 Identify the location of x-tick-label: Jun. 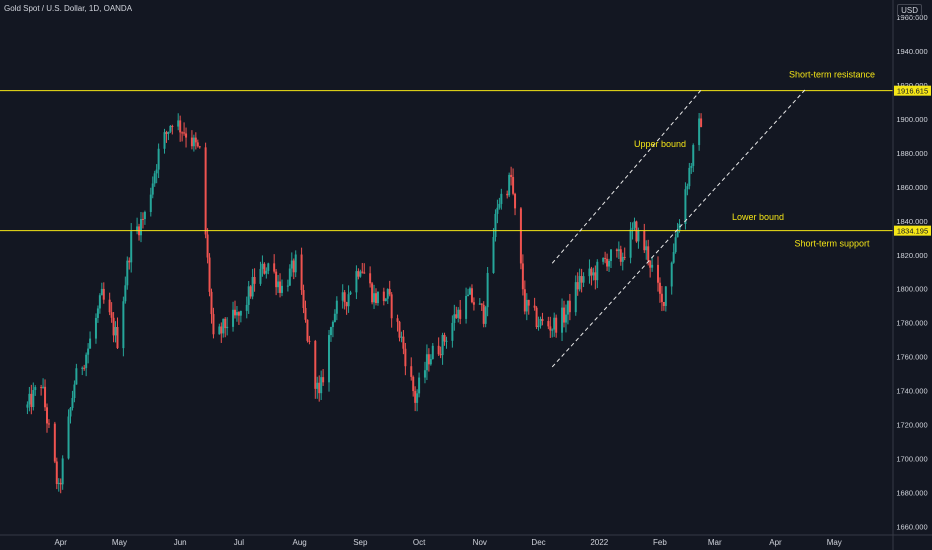
(180, 542).